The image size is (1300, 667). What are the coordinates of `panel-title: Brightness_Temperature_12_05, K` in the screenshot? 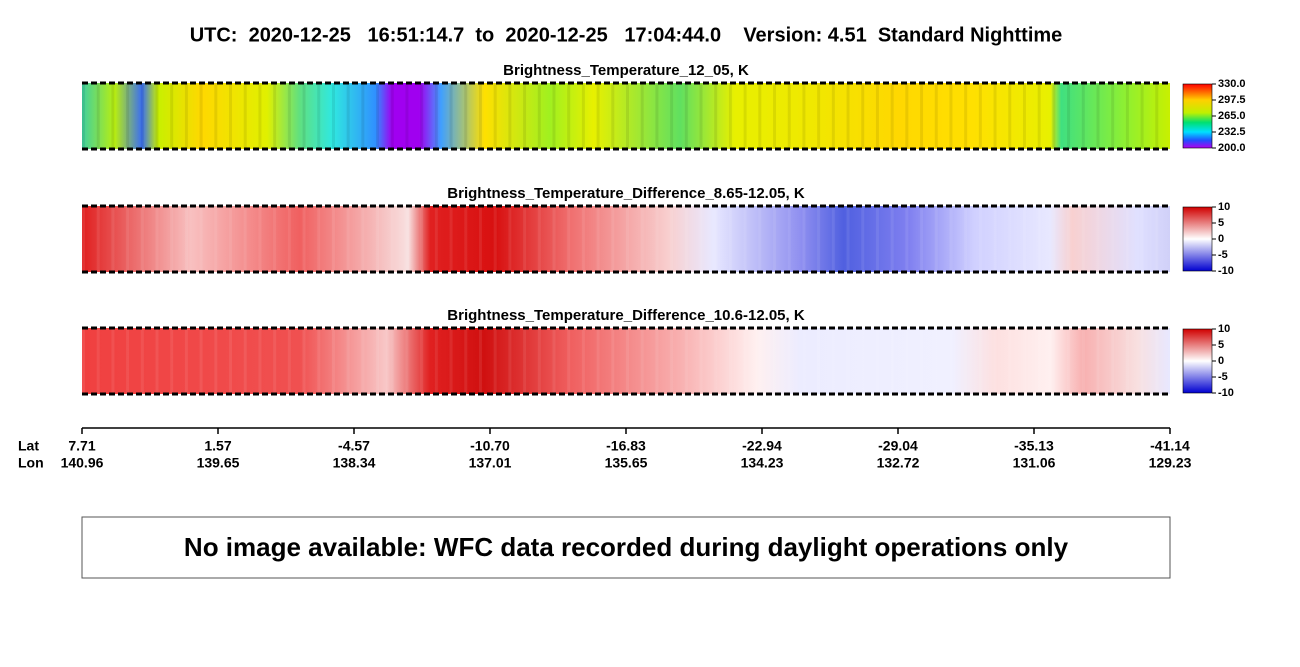 It's located at (626, 70).